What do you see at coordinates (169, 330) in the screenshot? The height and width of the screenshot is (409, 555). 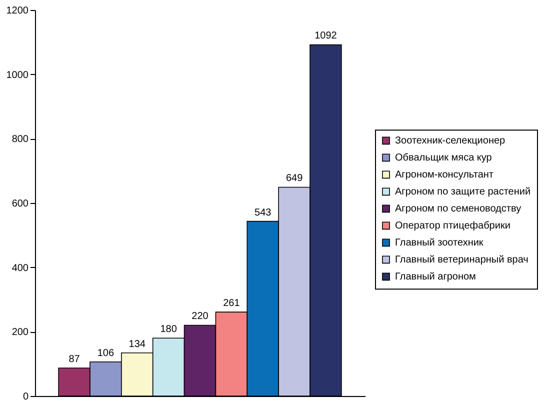 I see `data-label: 180` at bounding box center [169, 330].